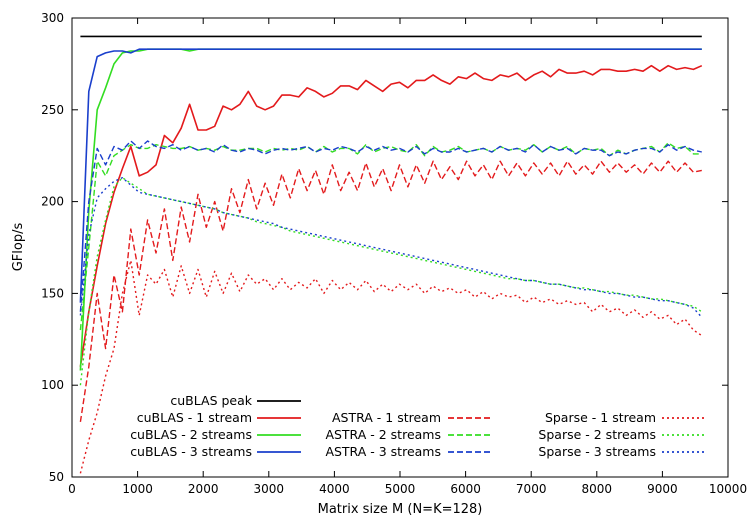 The height and width of the screenshot is (523, 747). Describe the element at coordinates (728, 489) in the screenshot. I see `x-tick-label: 10000` at that location.